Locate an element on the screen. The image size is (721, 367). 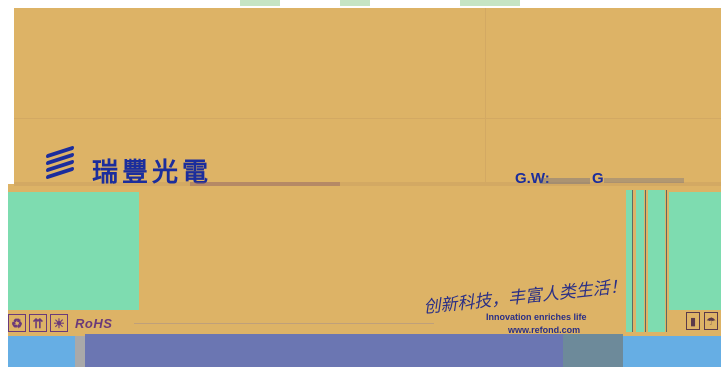
purple-bar is located at coordinates (324, 350).